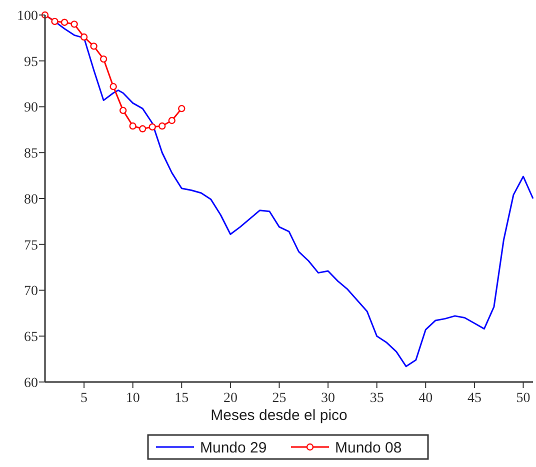 The image size is (536, 467). Describe the element at coordinates (31, 108) in the screenshot. I see `y-tick-label: 90` at that location.